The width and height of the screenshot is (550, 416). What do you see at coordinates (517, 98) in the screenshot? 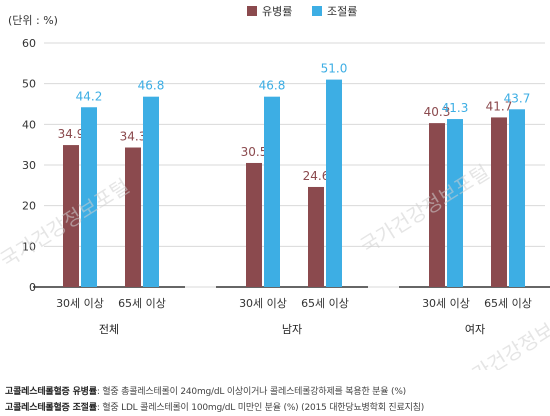
I see `data-label: 43.7` at bounding box center [517, 98].